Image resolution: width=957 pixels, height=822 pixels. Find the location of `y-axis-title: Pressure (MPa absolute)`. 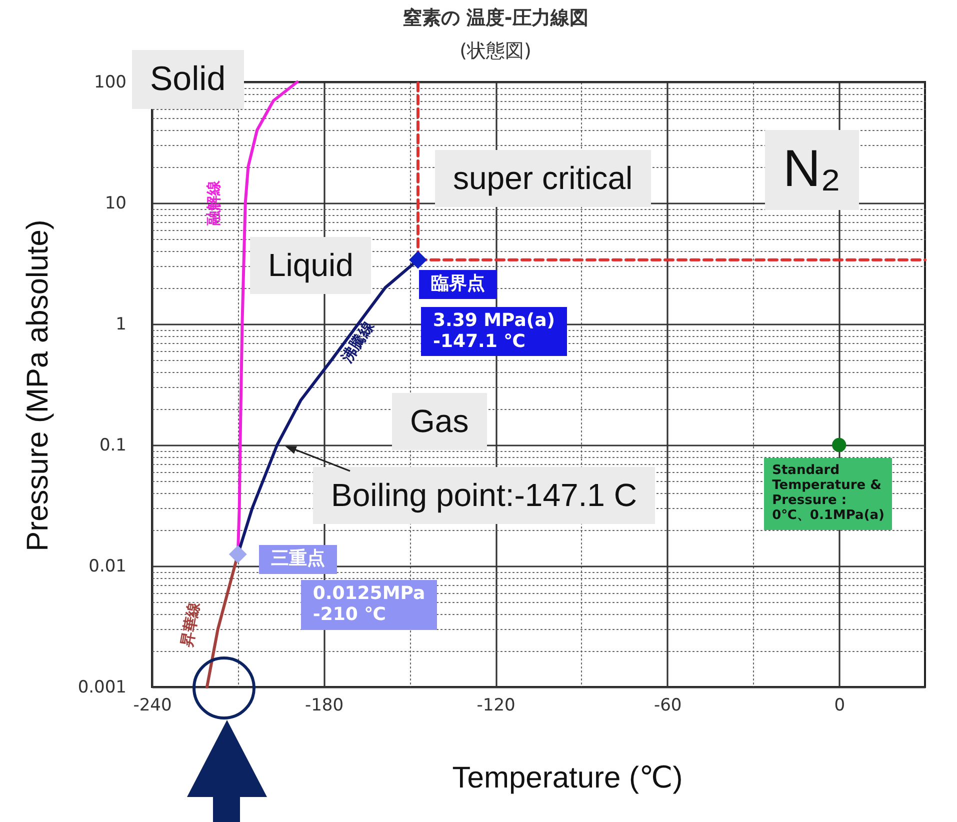

y-axis-title: Pressure (MPa absolute) is located at coordinates (38, 386).